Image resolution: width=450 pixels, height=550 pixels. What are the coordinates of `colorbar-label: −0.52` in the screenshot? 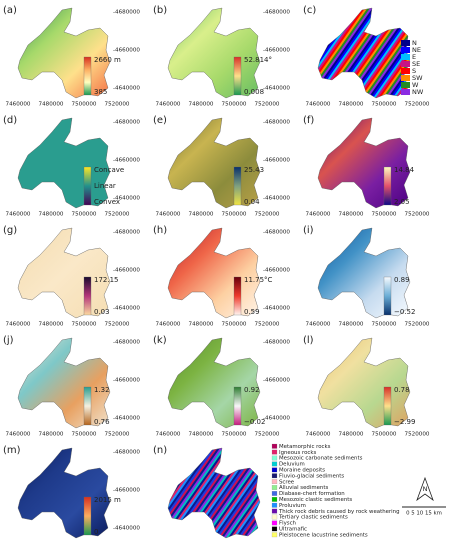 It's located at (404, 312).